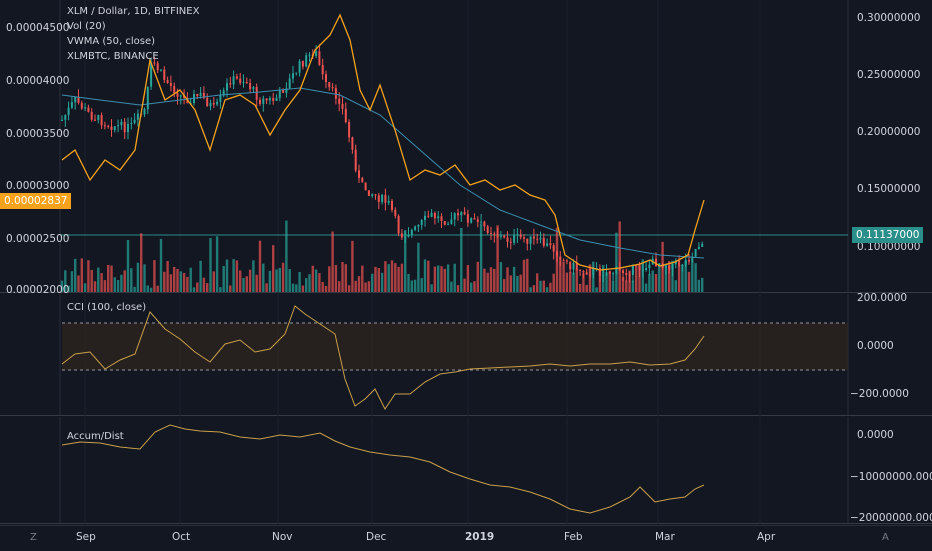 This screenshot has height=551, width=932. Describe the element at coordinates (133, 11) in the screenshot. I see `legend-symbol: XLM / Dollar, 1D, BITFINEX` at that location.